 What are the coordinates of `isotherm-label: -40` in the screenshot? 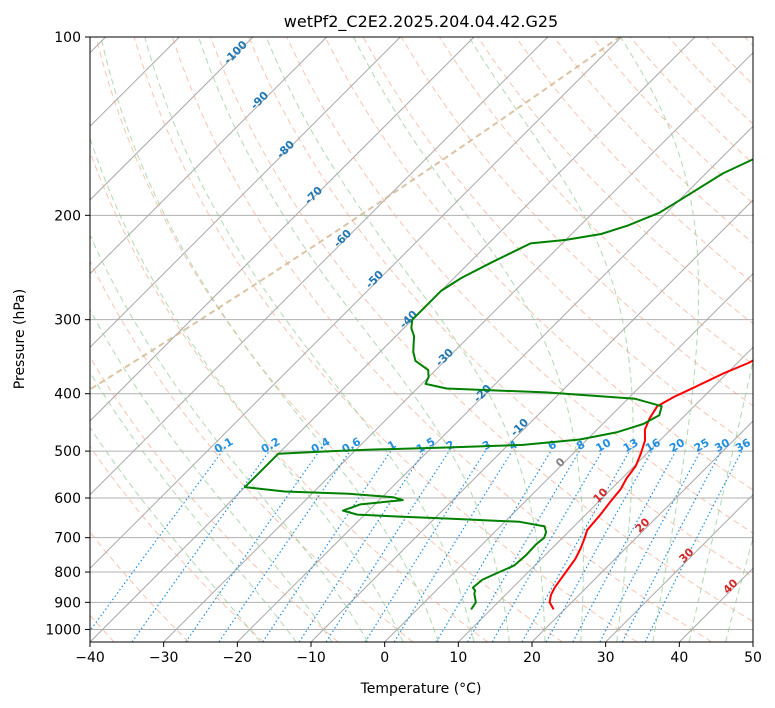 It's located at (408, 319).